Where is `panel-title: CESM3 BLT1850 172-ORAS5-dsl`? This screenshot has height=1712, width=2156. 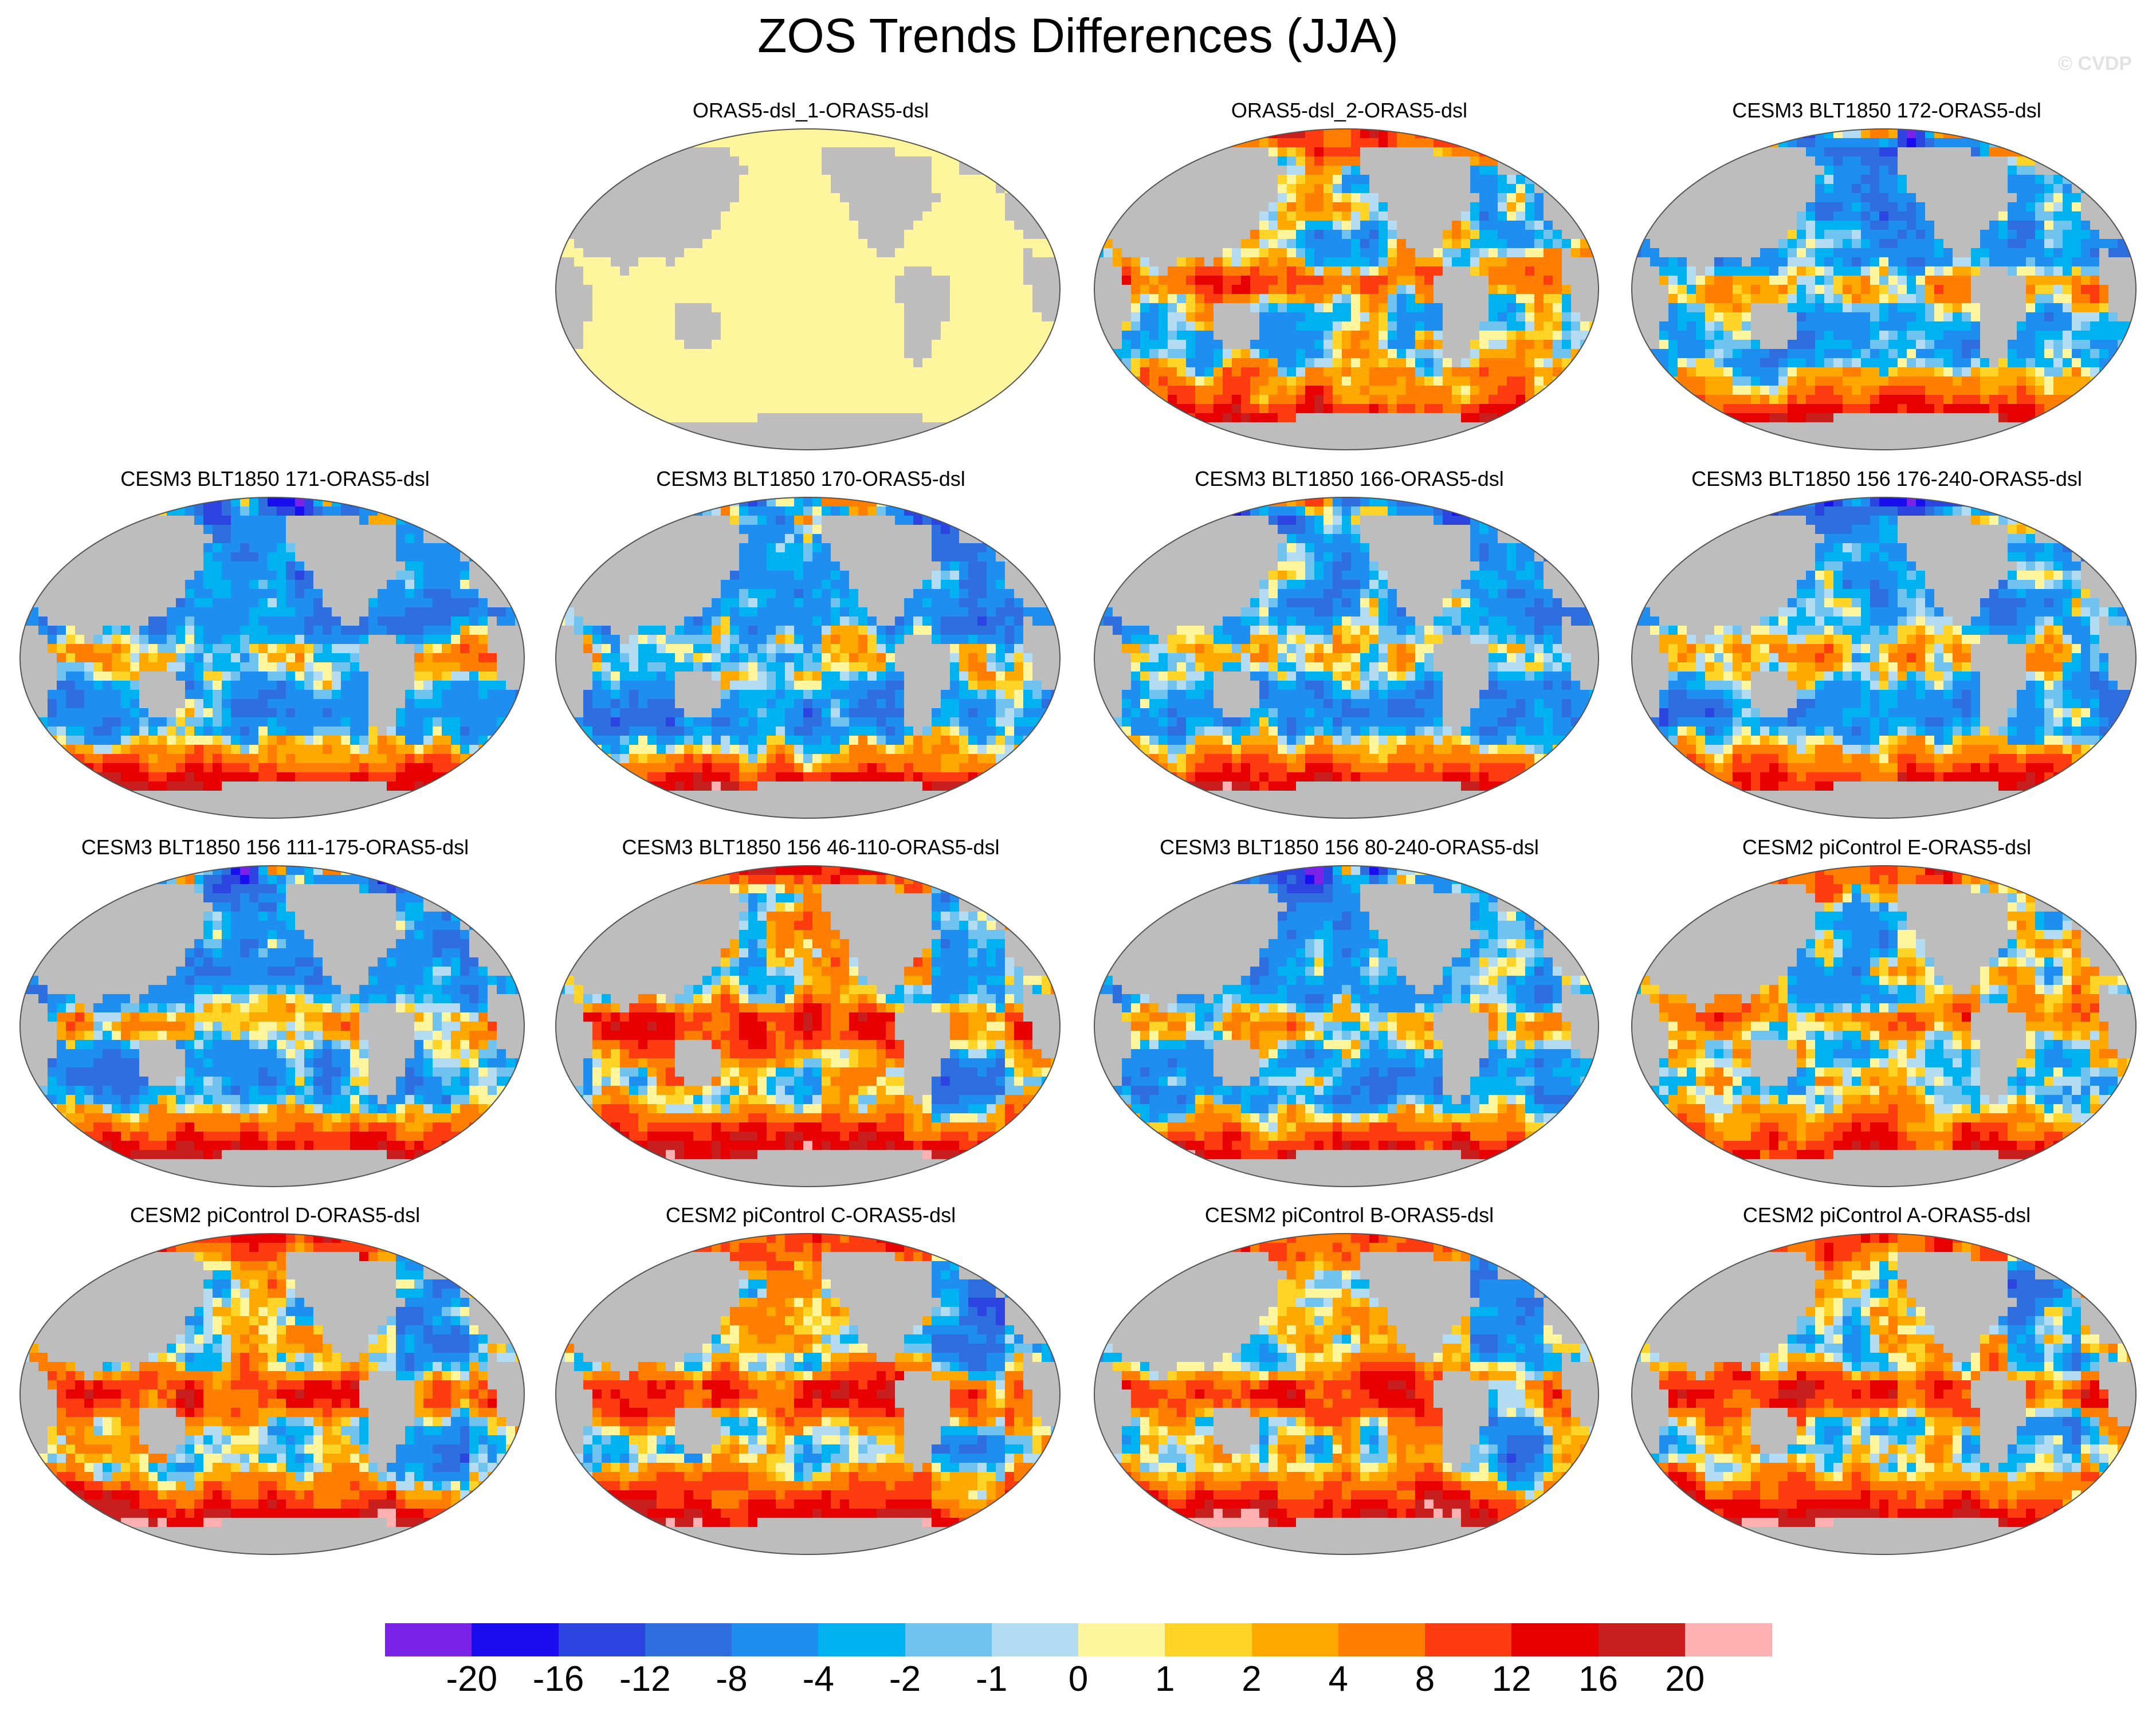 panel-title: CESM3 BLT1850 172-ORAS5-dsl is located at coordinates (1887, 111).